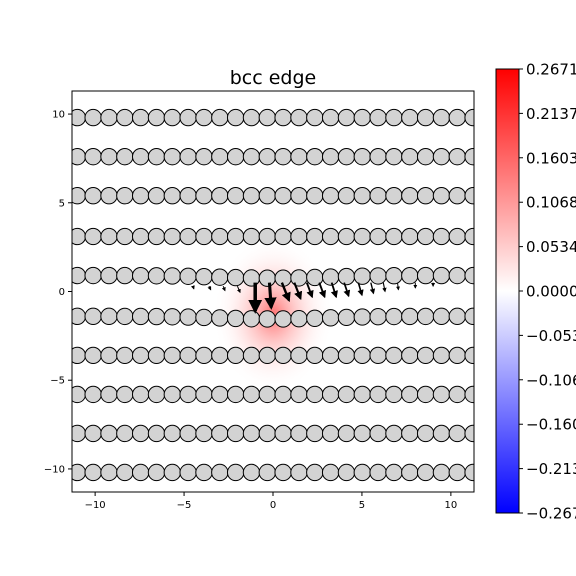 This screenshot has height=576, width=576. What do you see at coordinates (551, 425) in the screenshot?
I see `colorbar-tick-label: −0.1603` at bounding box center [551, 425].